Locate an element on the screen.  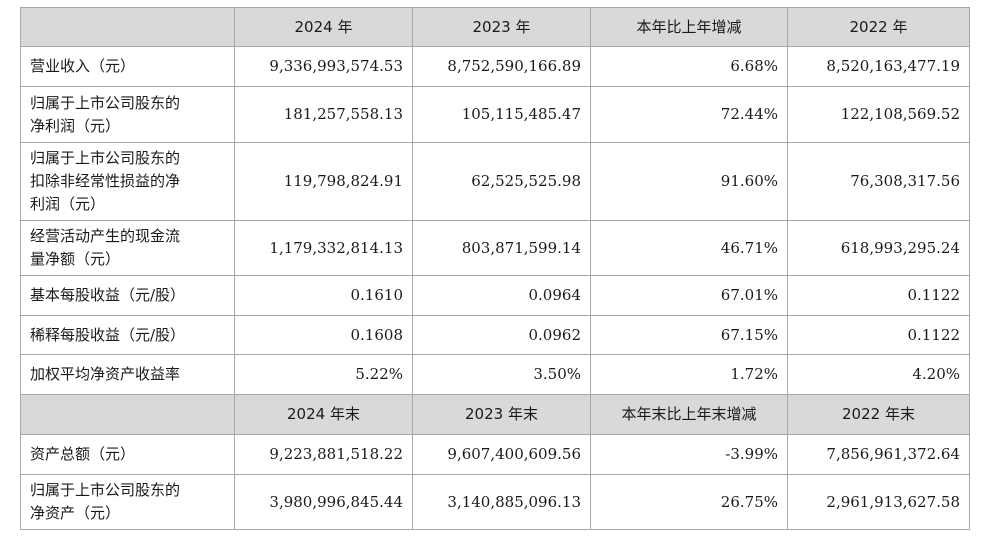
value-cell: 67.15% is located at coordinates (689, 335).